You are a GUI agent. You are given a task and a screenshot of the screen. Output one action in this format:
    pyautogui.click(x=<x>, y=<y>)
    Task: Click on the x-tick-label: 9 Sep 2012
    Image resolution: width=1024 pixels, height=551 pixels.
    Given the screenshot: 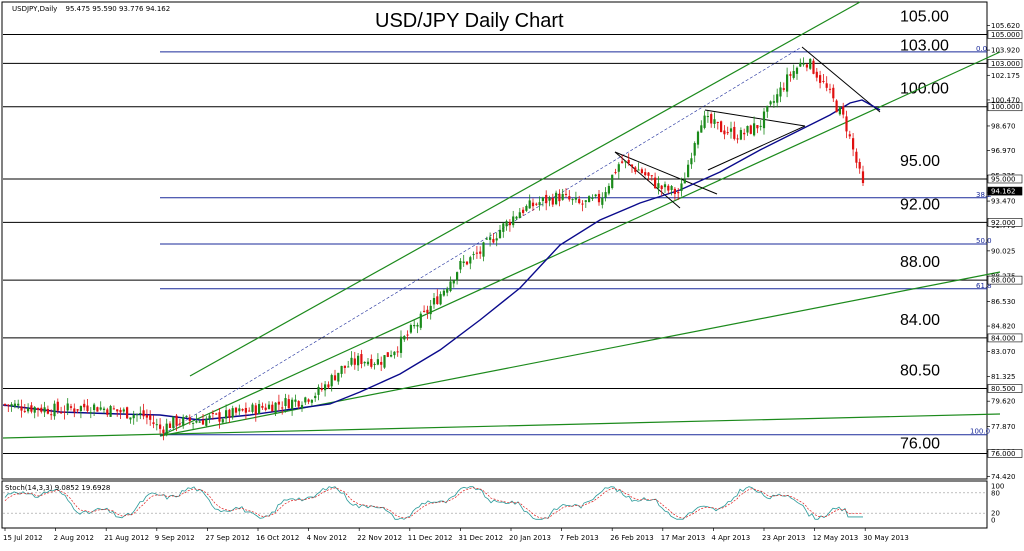 What is the action you would take?
    pyautogui.click(x=175, y=538)
    